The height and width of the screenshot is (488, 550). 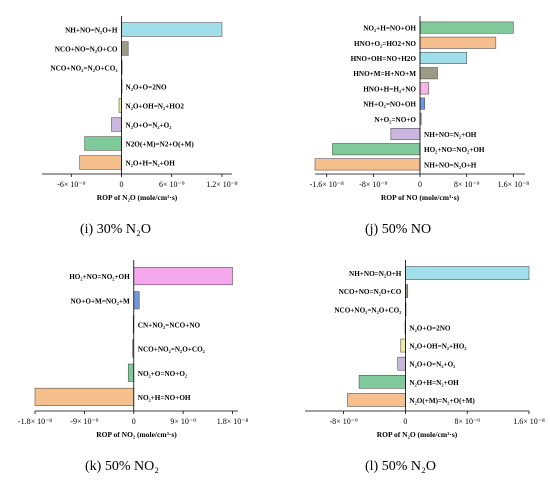 I want to click on x-tick-label: 9× 10⁻⁹, so click(x=183, y=421).